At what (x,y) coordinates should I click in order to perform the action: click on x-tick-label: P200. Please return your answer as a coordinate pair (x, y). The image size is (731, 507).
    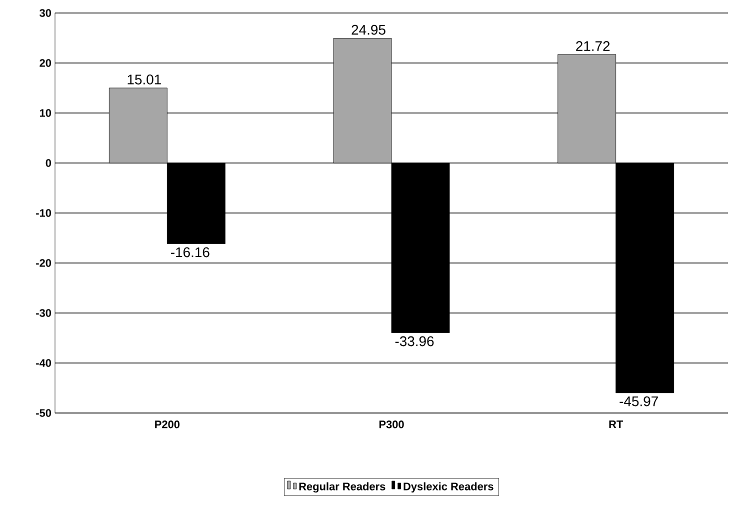
    Looking at the image, I should click on (167, 424).